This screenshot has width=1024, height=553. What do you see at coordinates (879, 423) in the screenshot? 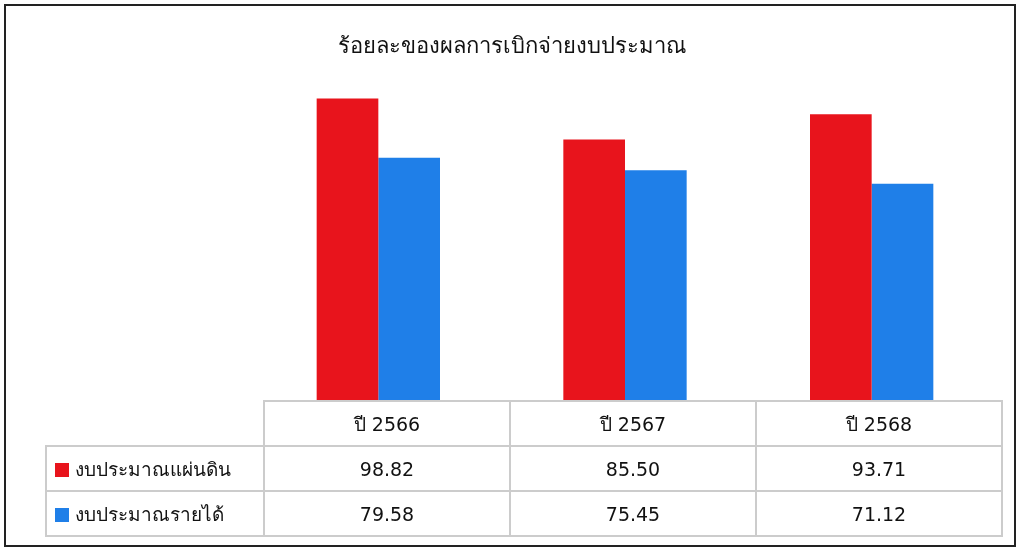
I see `x-tick-label: ปี 2568` at bounding box center [879, 423].